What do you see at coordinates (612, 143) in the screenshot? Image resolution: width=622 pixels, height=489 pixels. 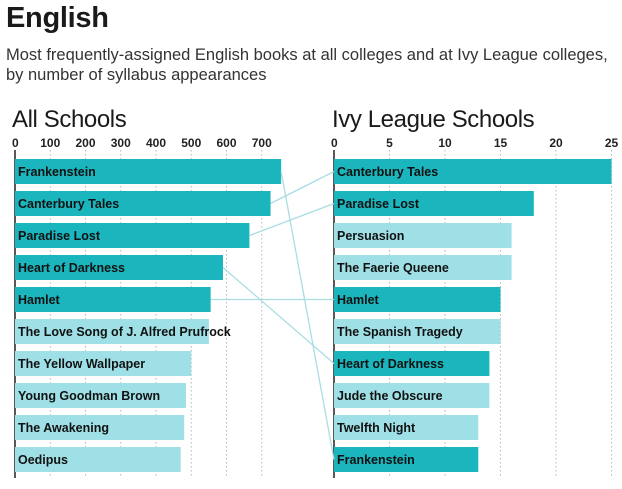 I see `x-tick-label: 25` at bounding box center [612, 143].